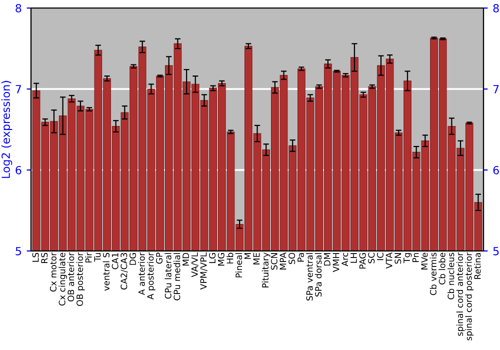 The width and height of the screenshot is (500, 350). Describe the element at coordinates (221, 259) in the screenshot. I see `x-tick-label: MG` at that location.